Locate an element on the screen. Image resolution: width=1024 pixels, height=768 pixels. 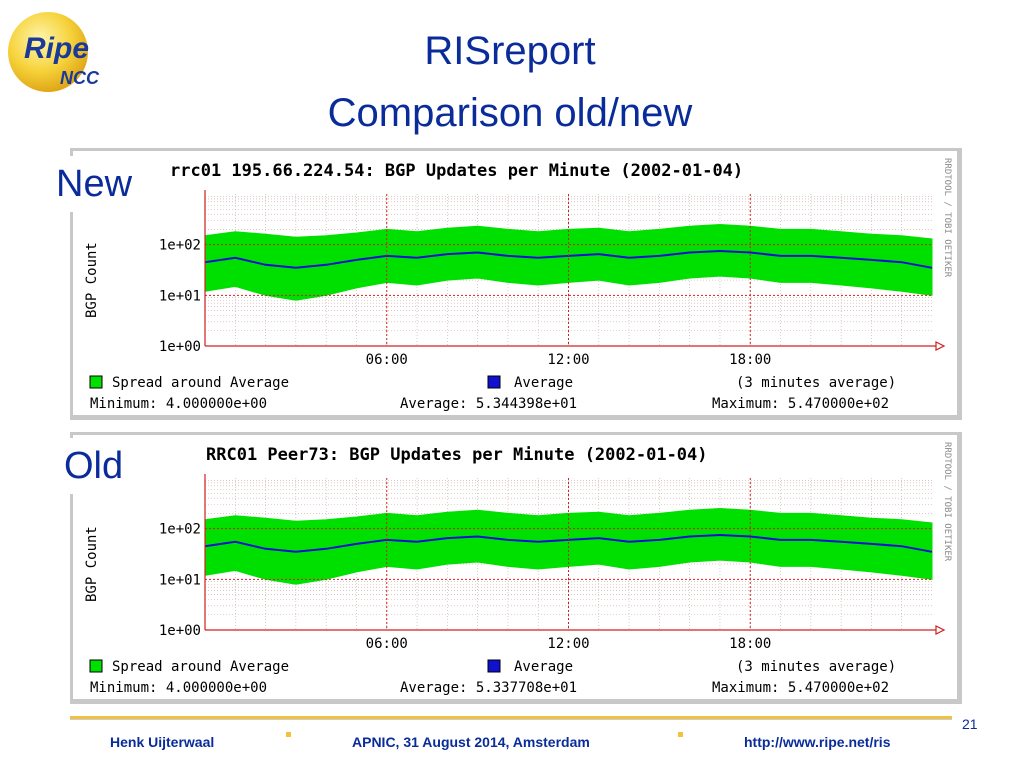
stat-average: Average: 5.337708e+01 is located at coordinates (488, 688).